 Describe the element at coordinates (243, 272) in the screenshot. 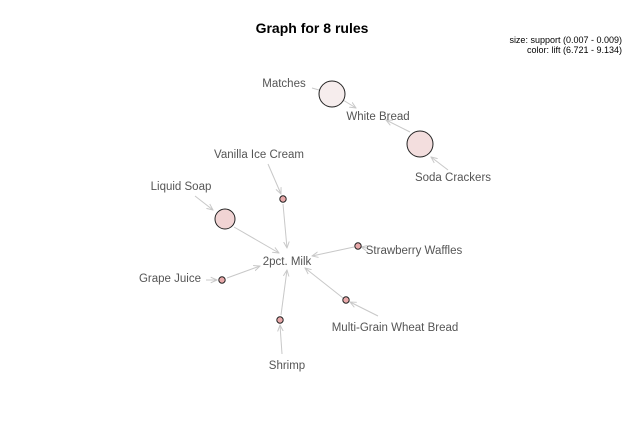

I see `edge-rule-grape-to-milk` at that location.